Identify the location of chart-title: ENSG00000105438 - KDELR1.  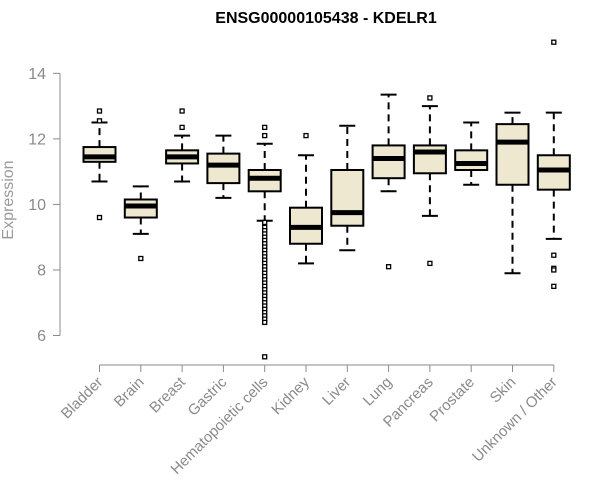
(326, 18).